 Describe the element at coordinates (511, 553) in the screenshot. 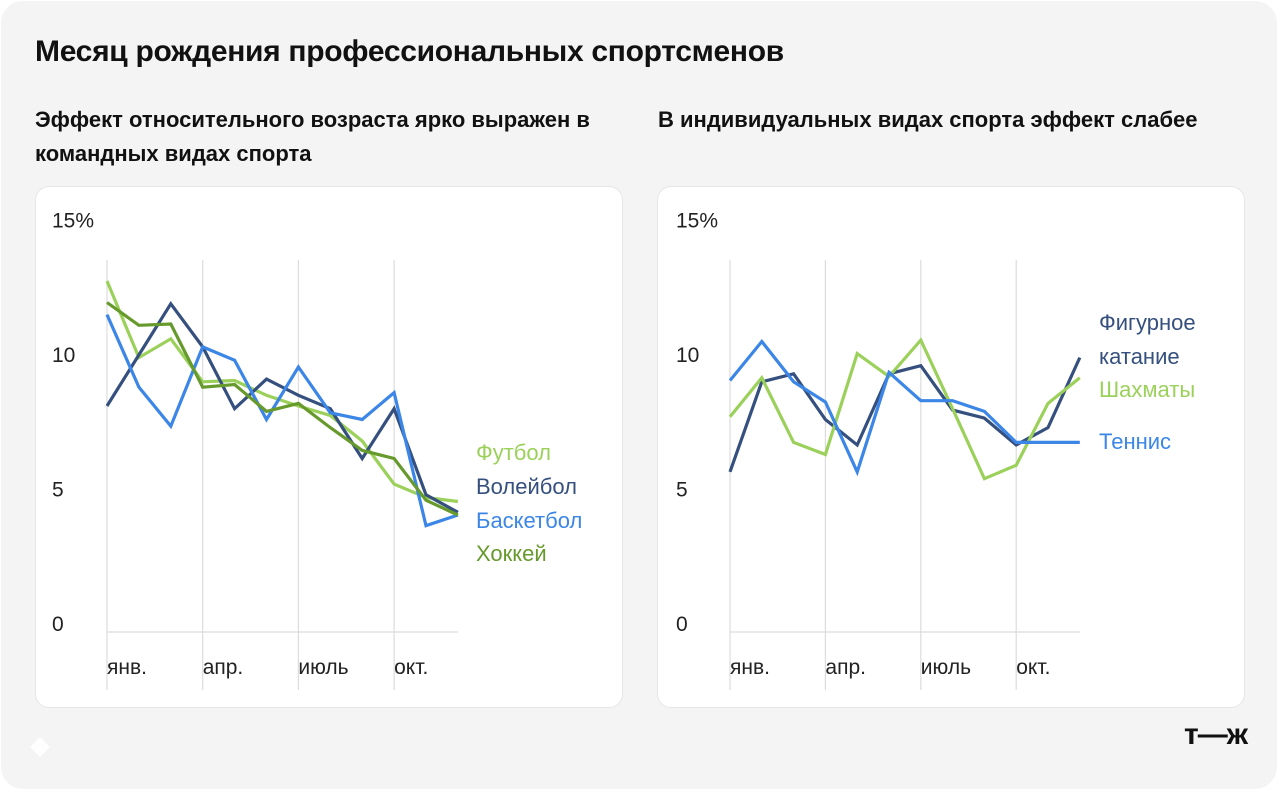

I see `legend-label: Хоккей` at that location.